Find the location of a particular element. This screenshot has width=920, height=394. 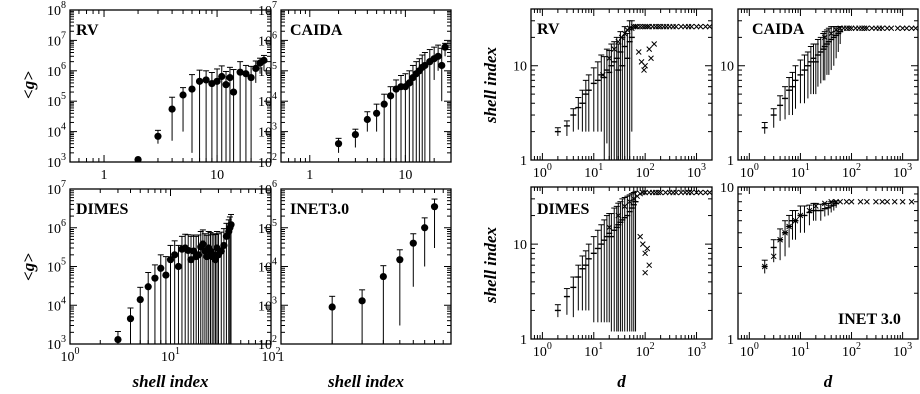

x-tick-label: 10⁰ is located at coordinates (749, 171).